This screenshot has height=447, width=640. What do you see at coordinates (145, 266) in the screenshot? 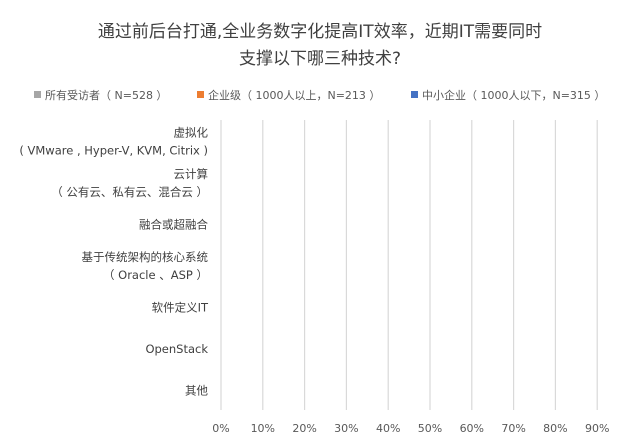
I see `category-label: 基于传统架构的核心系统 （ Oracle 、ASP ）` at bounding box center [145, 266].